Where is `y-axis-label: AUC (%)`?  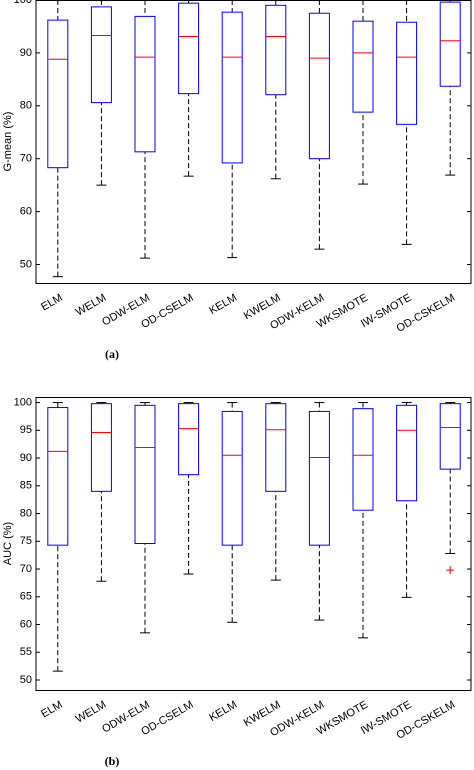
y-axis-label: AUC (%) is located at coordinates (8, 543).